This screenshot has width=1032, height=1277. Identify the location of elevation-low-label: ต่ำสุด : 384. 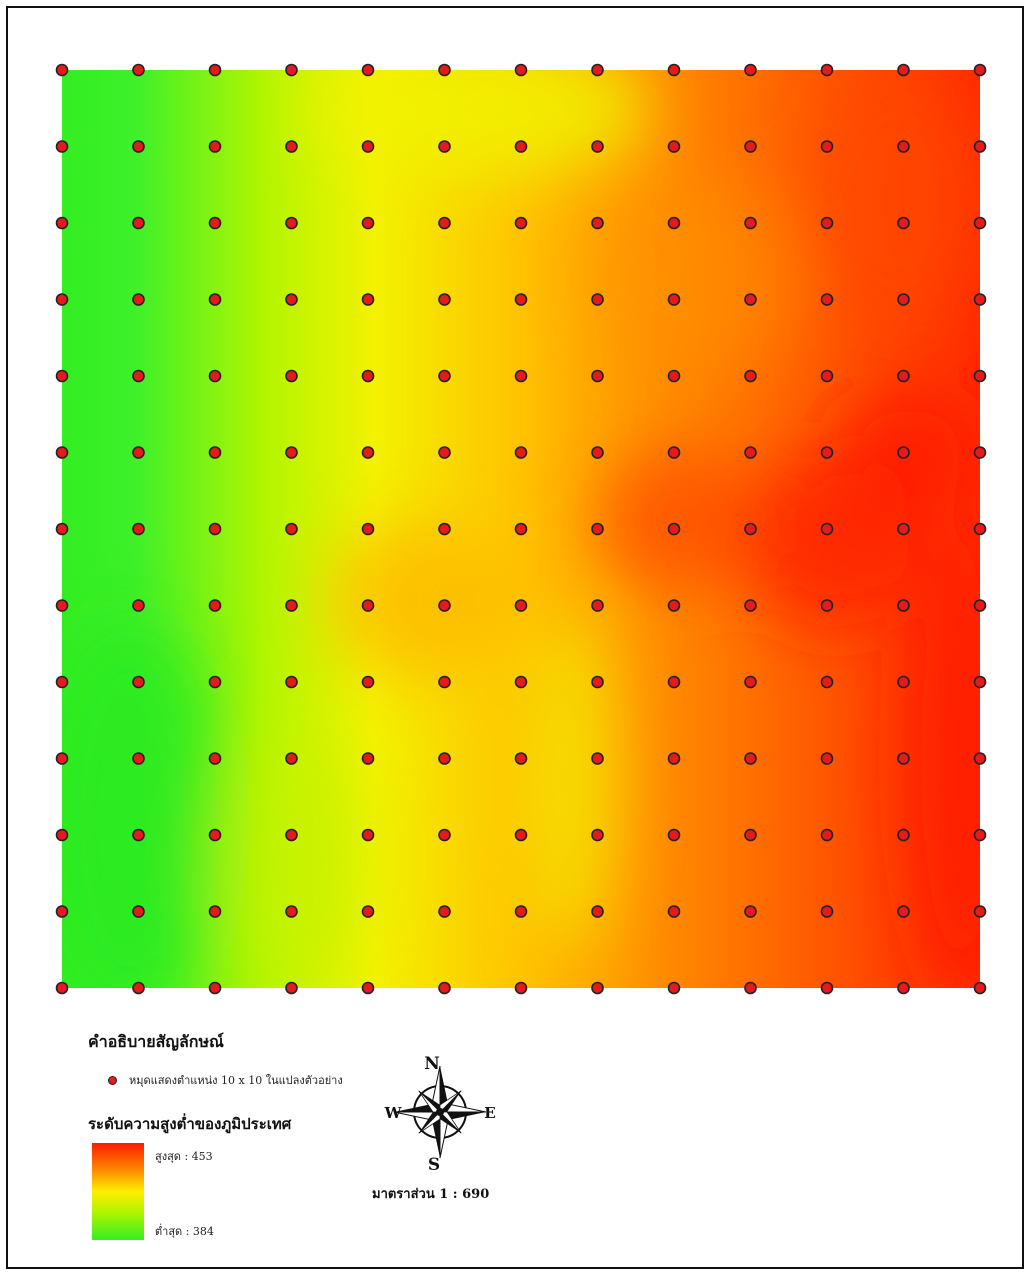
(184, 1231).